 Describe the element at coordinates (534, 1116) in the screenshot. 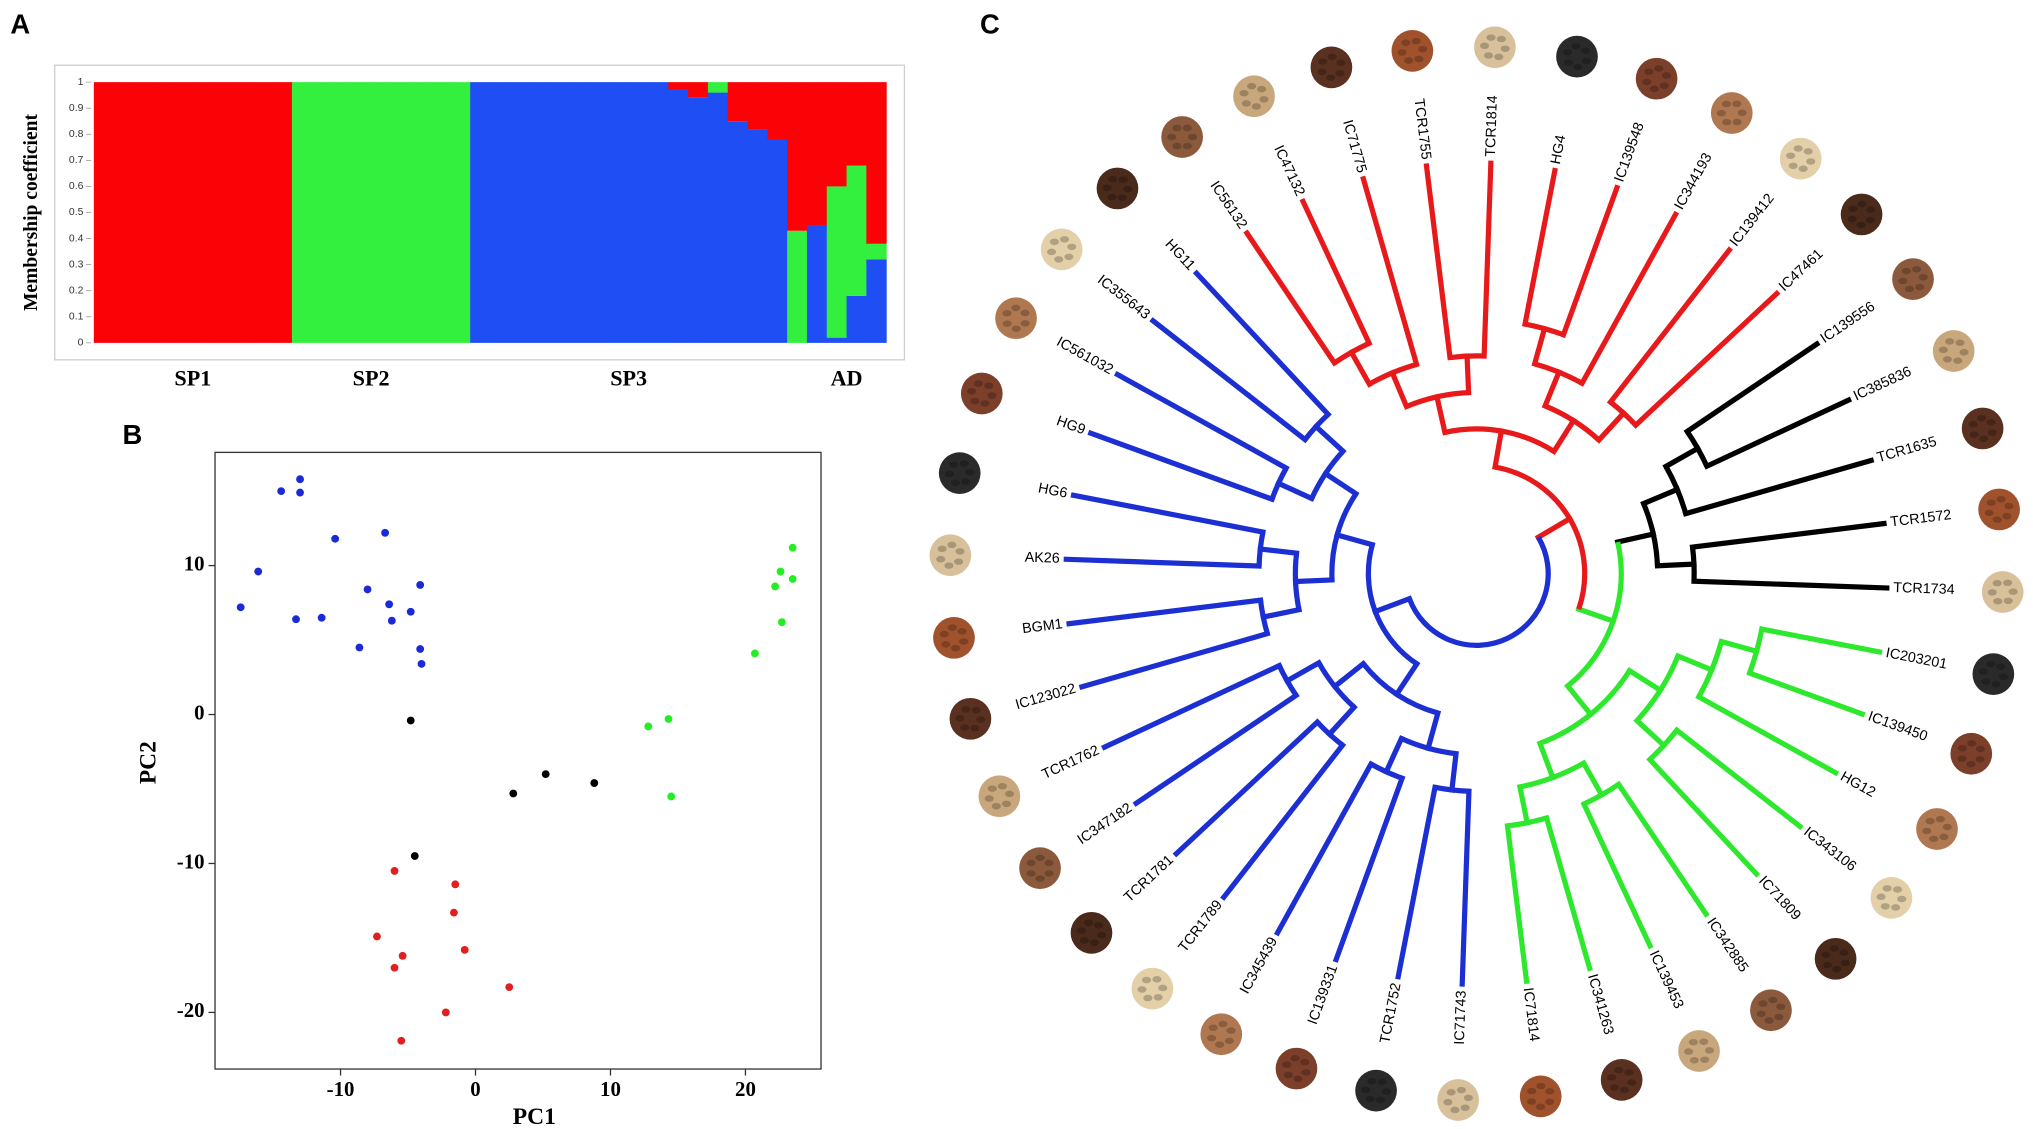

I see `x-axis-label: PC1` at that location.